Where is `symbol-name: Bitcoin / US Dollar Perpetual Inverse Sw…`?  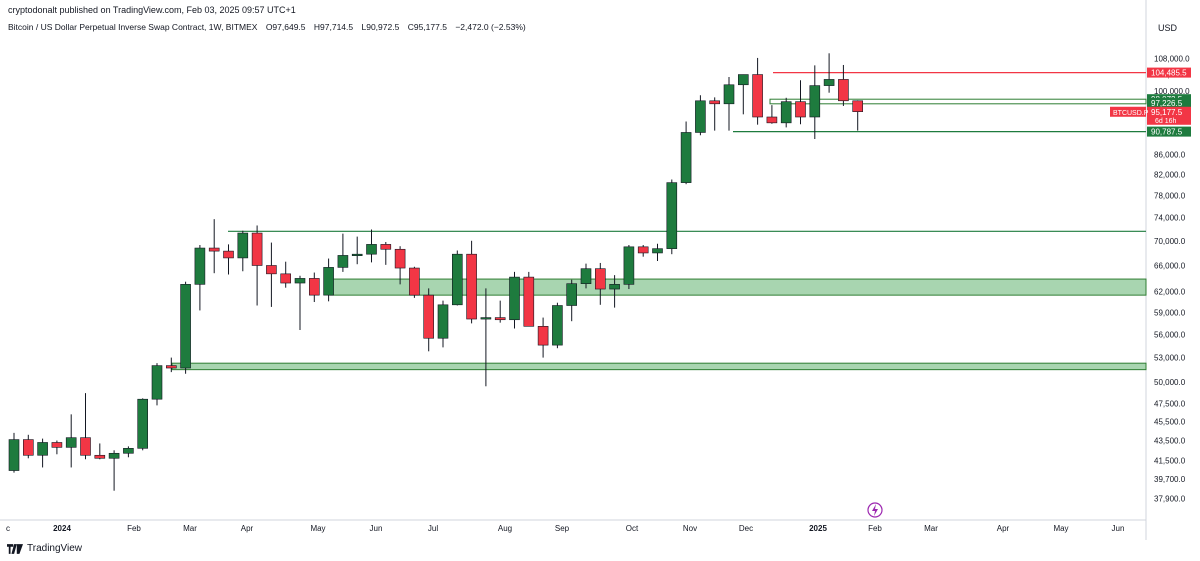 symbol-name: Bitcoin / US Dollar Perpetual Inverse Sw… is located at coordinates (133, 27).